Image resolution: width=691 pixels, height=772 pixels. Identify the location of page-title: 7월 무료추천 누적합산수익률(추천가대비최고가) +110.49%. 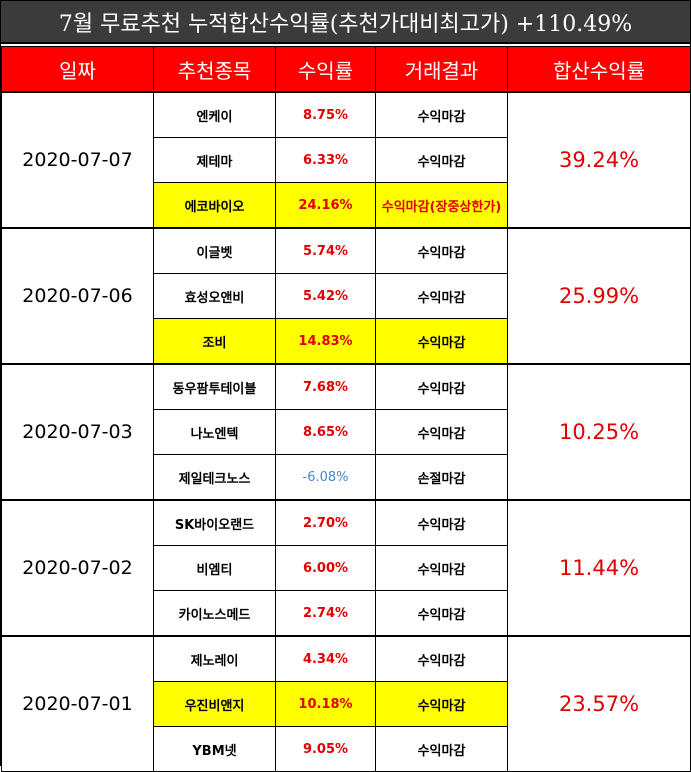
(345, 22).